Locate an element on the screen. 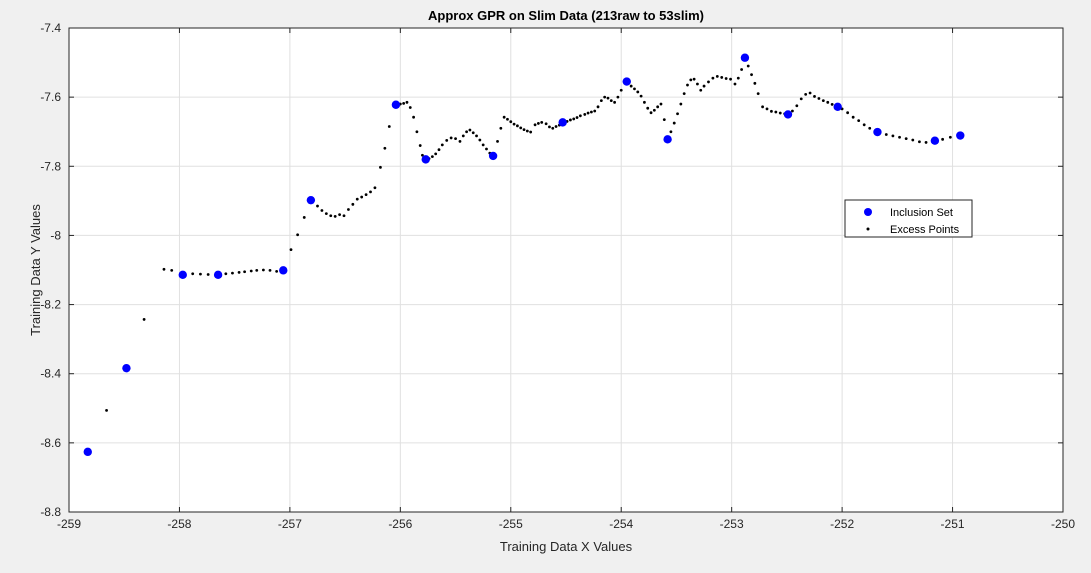 This screenshot has width=1091, height=573. x-tick-label: -254 is located at coordinates (621, 524).